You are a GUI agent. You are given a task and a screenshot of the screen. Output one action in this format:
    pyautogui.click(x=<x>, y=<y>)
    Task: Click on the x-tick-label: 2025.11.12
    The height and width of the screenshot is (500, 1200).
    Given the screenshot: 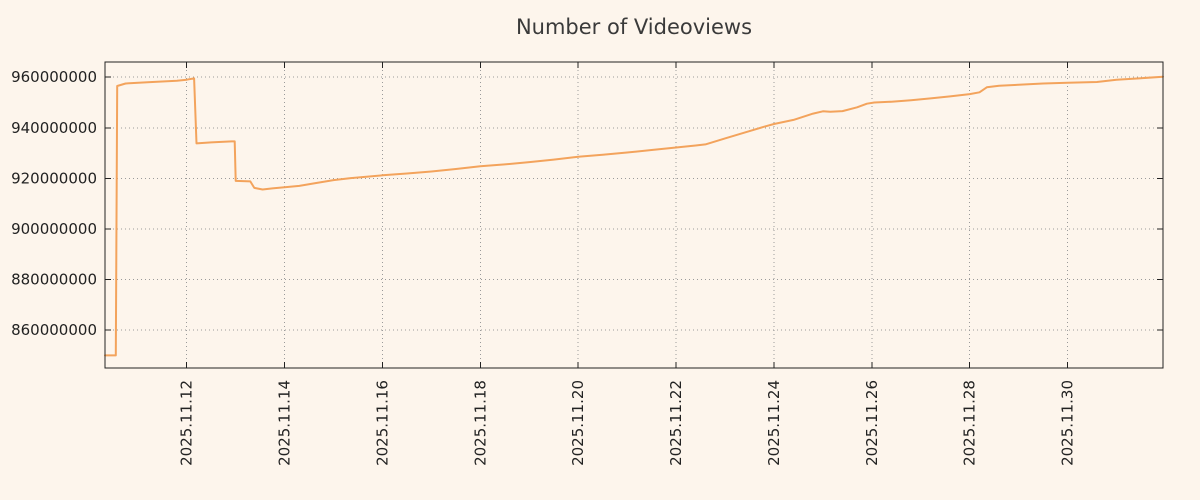 What is the action you would take?
    pyautogui.click(x=187, y=423)
    